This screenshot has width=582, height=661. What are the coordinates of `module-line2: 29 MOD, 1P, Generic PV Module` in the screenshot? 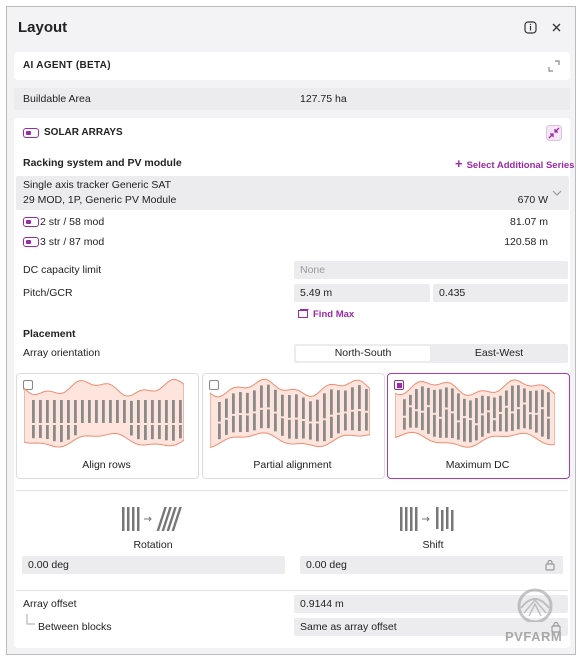 It's located at (100, 200).